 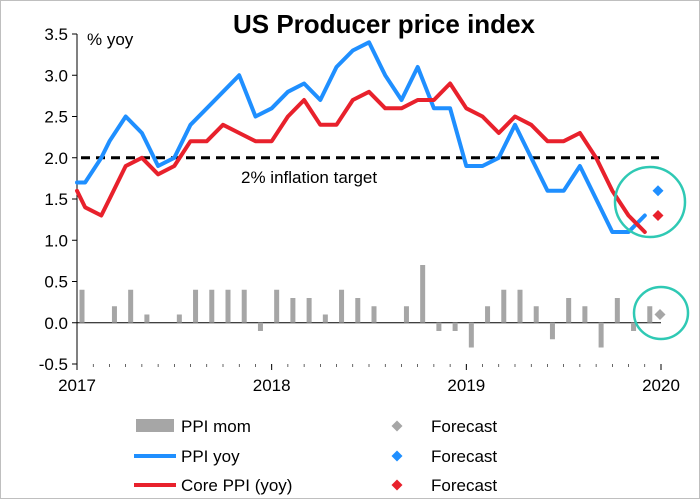 I want to click on yoy-forecast-highlight-circle, so click(x=650, y=202).